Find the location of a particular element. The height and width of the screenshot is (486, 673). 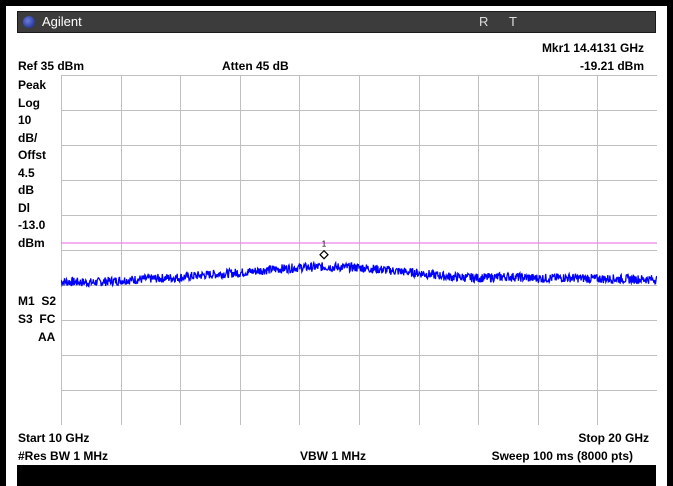

brand-name: Agilent is located at coordinates (62, 21).